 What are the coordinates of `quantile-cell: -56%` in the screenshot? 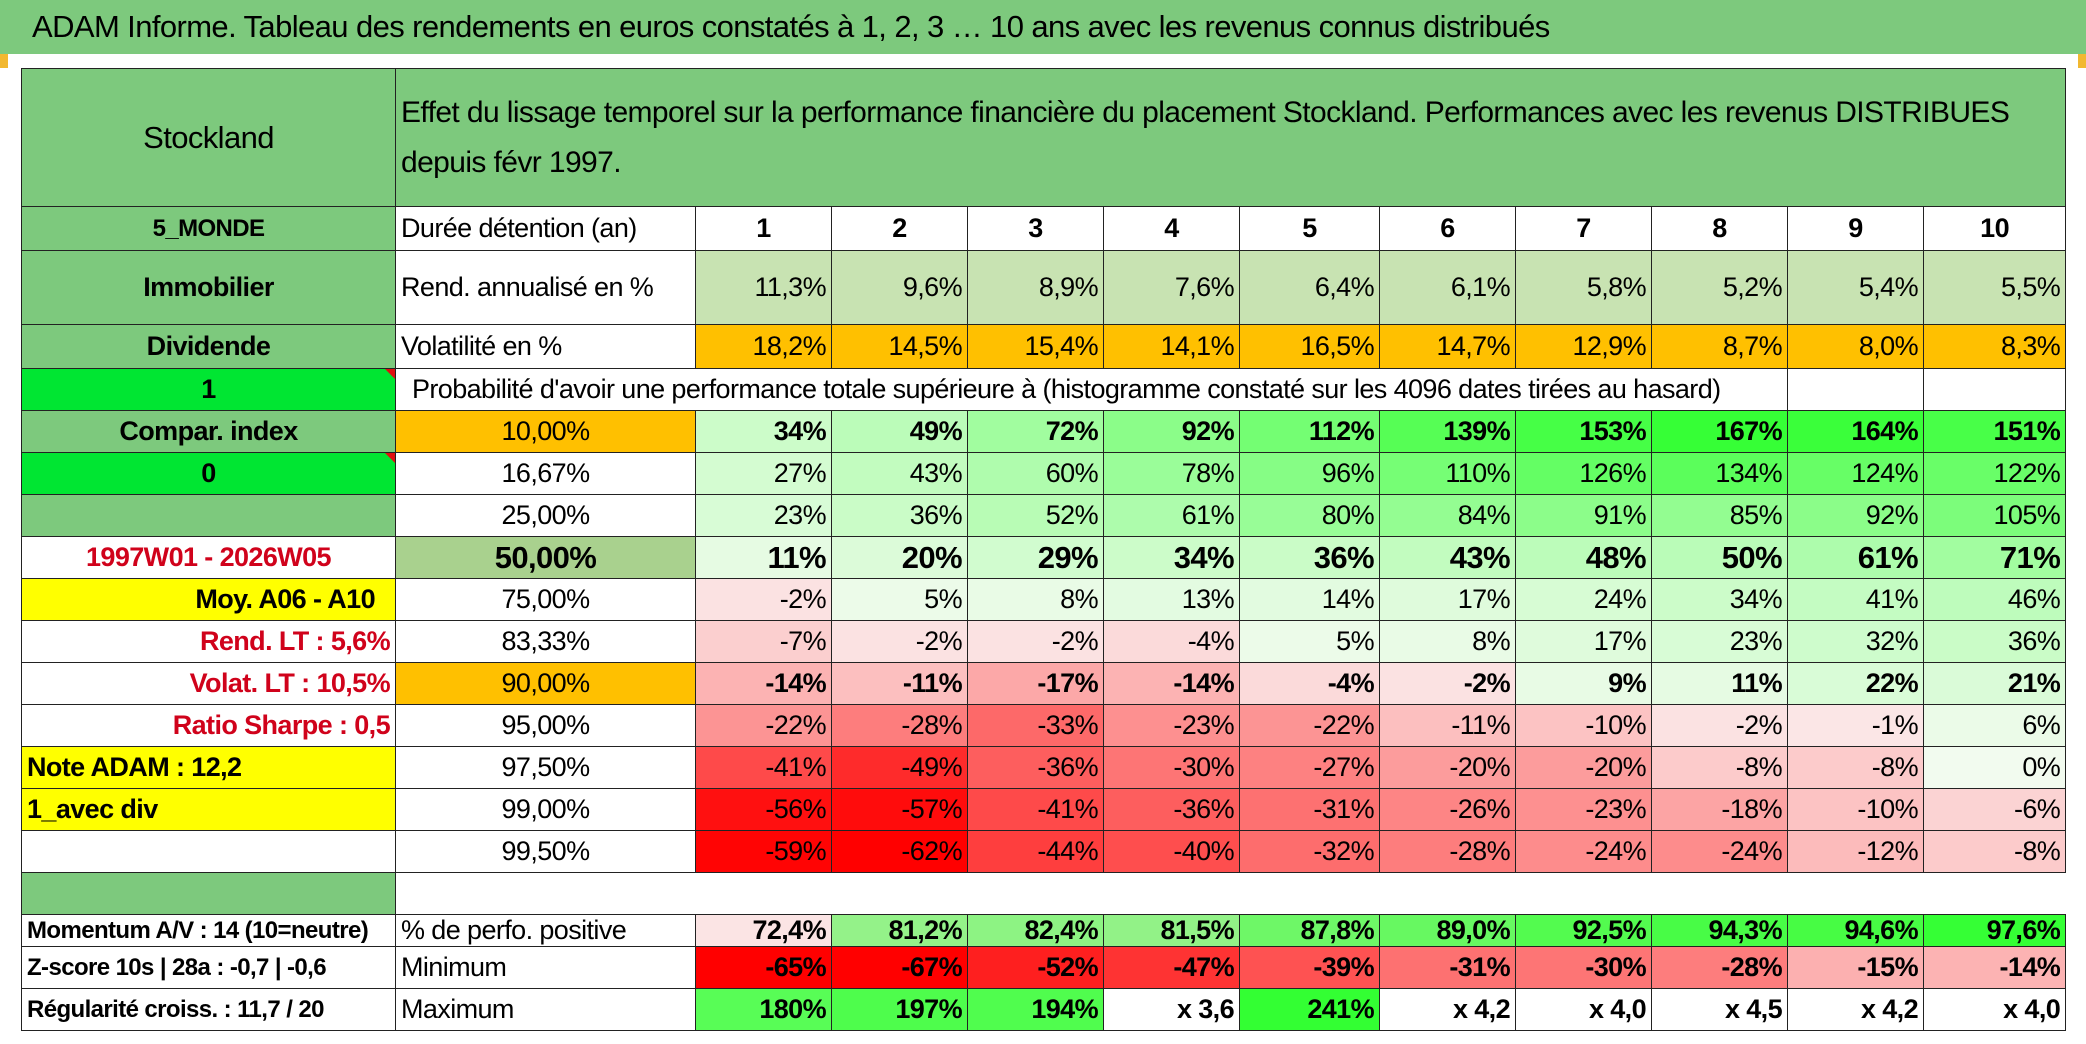 It's located at (763, 809).